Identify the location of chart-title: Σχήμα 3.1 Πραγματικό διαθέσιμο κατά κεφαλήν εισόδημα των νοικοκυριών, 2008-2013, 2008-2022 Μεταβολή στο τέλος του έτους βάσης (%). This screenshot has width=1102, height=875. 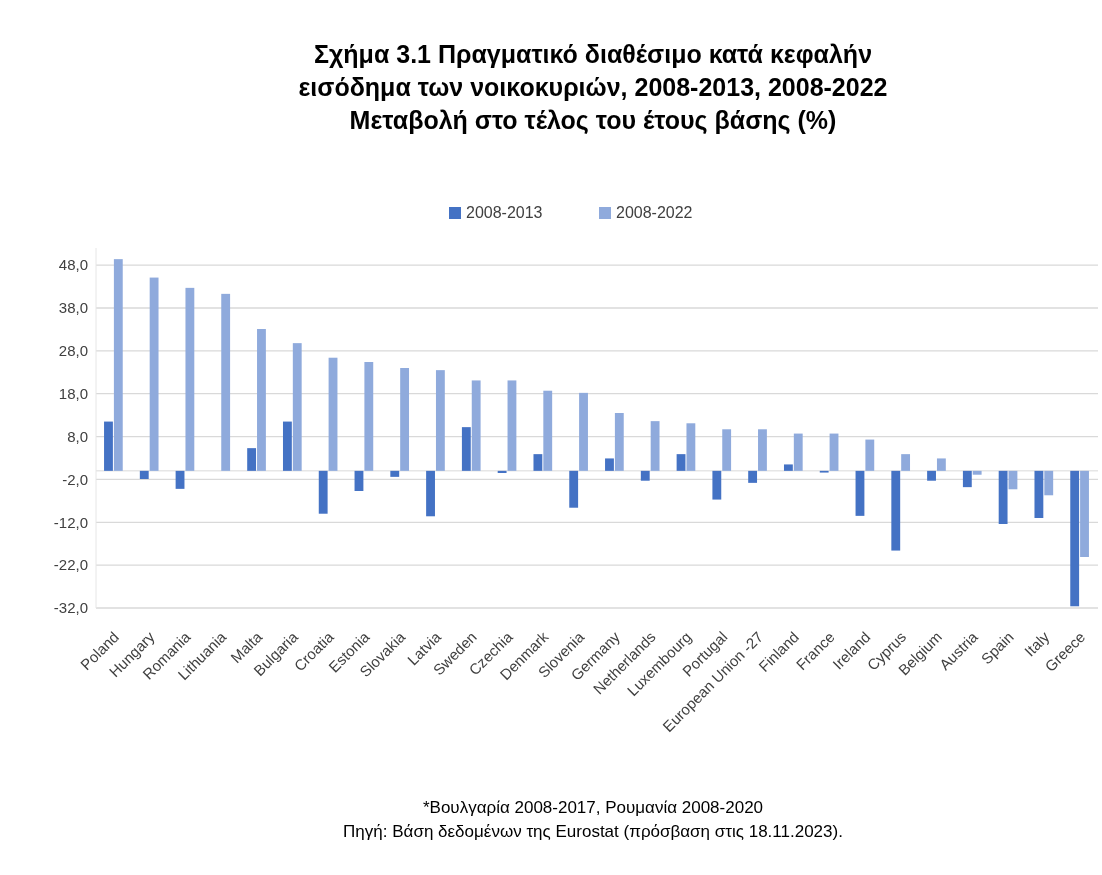
(593, 87).